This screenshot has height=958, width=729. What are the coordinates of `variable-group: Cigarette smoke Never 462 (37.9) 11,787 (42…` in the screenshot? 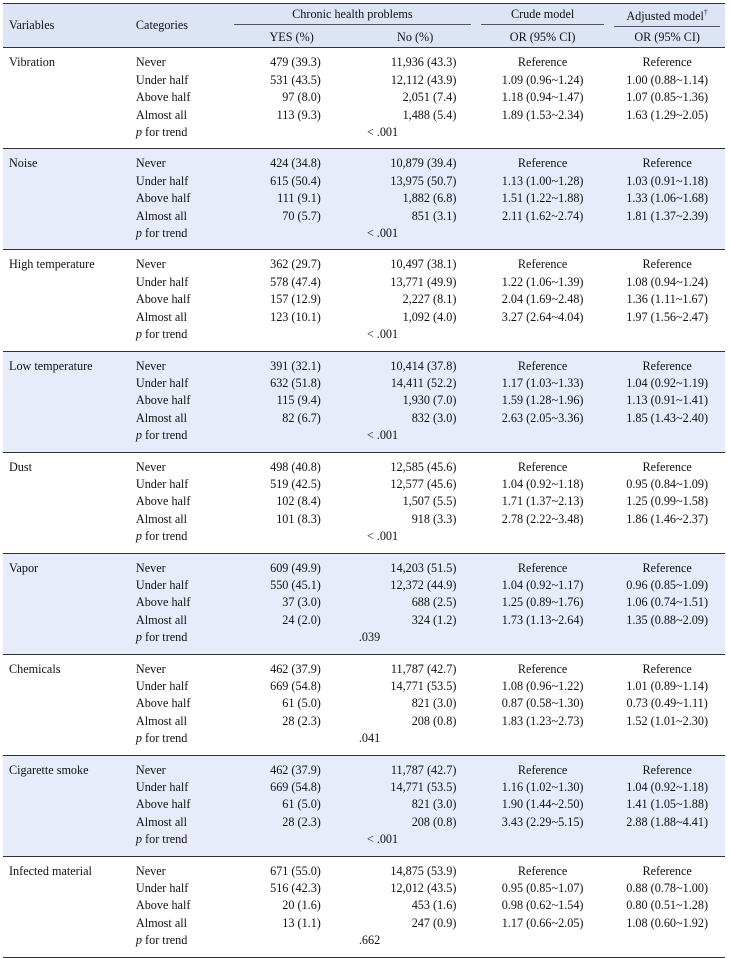 It's located at (364, 806).